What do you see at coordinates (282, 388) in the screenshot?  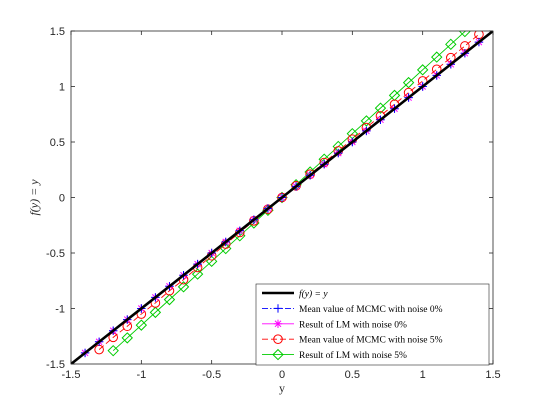 I see `x-axis-label: y` at bounding box center [282, 388].